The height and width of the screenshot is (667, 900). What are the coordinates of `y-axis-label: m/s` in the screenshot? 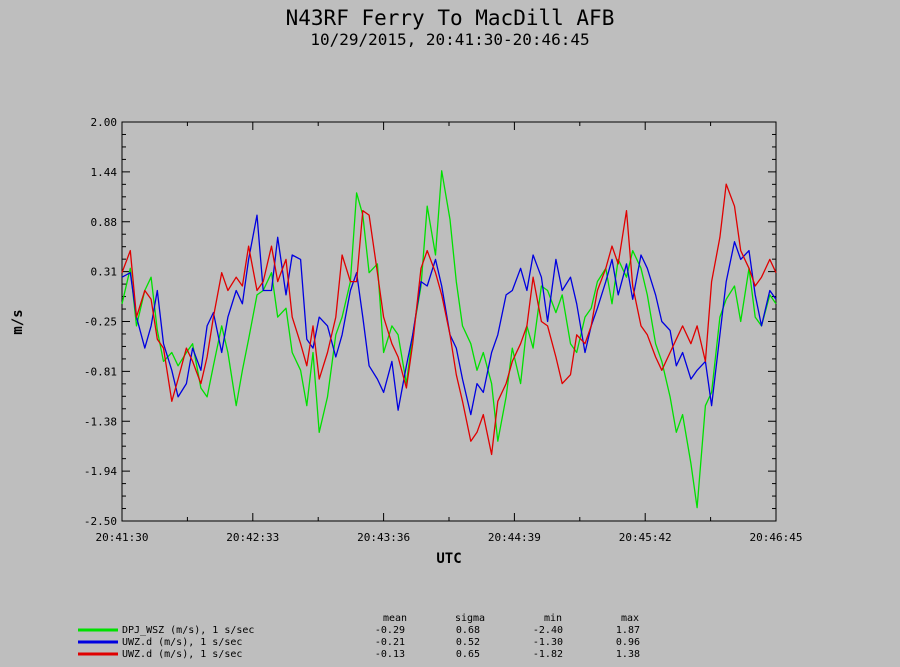 It's located at (18, 321).